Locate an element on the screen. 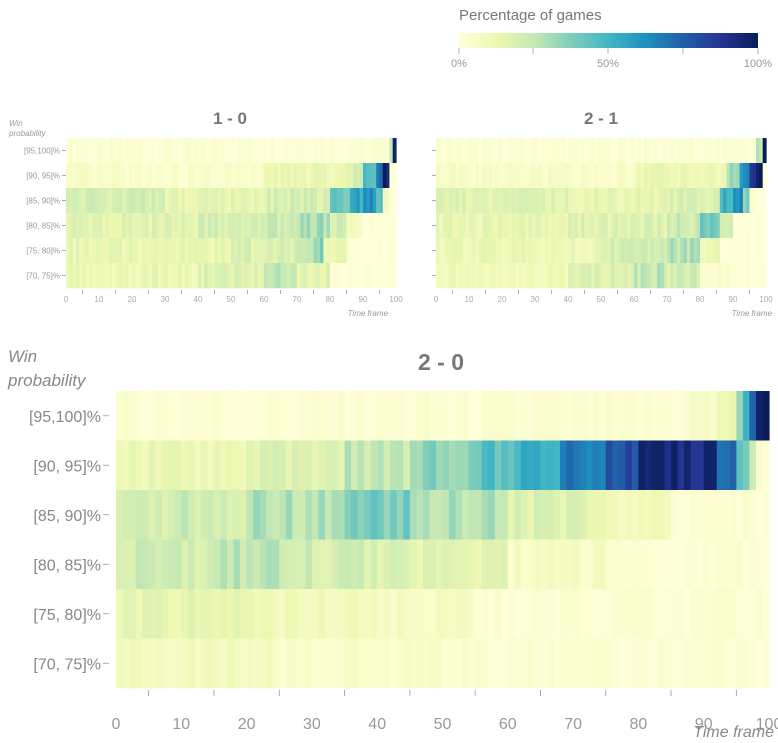 This screenshot has height=743, width=778. x-tick-label: 0 is located at coordinates (436, 299).